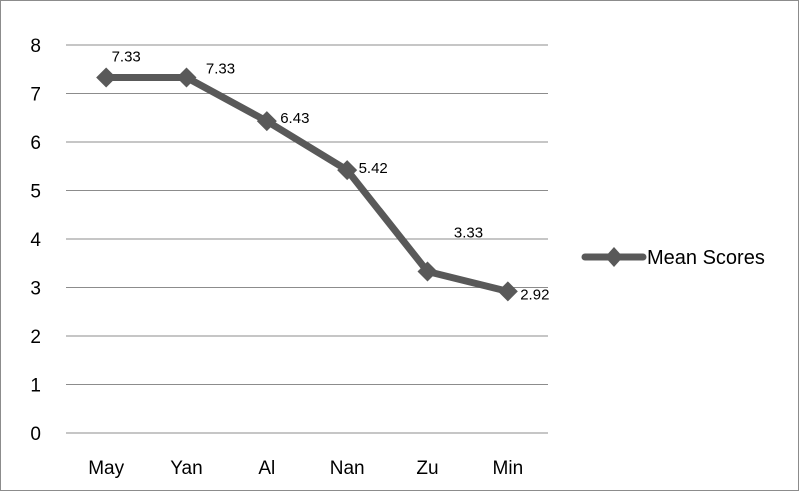 The height and width of the screenshot is (492, 800). What do you see at coordinates (508, 468) in the screenshot?
I see `x-tick-label: Min` at bounding box center [508, 468].